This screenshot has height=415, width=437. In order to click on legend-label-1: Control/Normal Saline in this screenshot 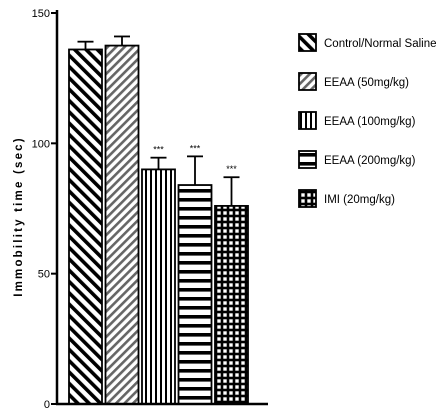, I will do `click(380, 44)`.